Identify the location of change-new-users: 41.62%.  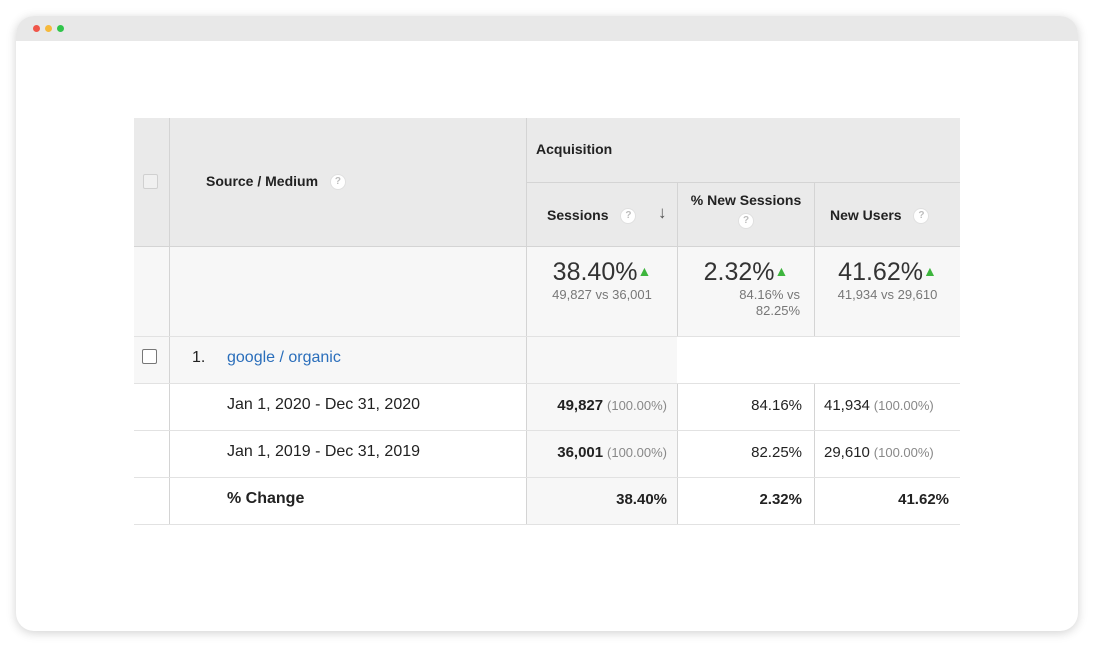
(923, 499).